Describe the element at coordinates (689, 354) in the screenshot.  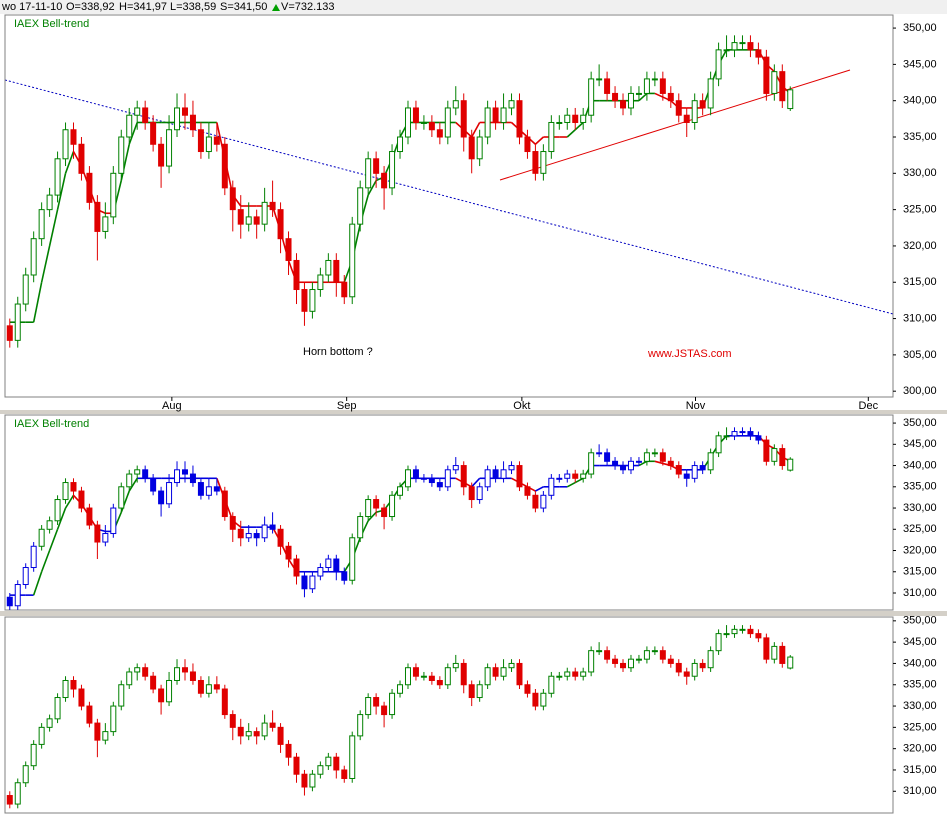
I see `annotation: www.JSTAS.com` at that location.